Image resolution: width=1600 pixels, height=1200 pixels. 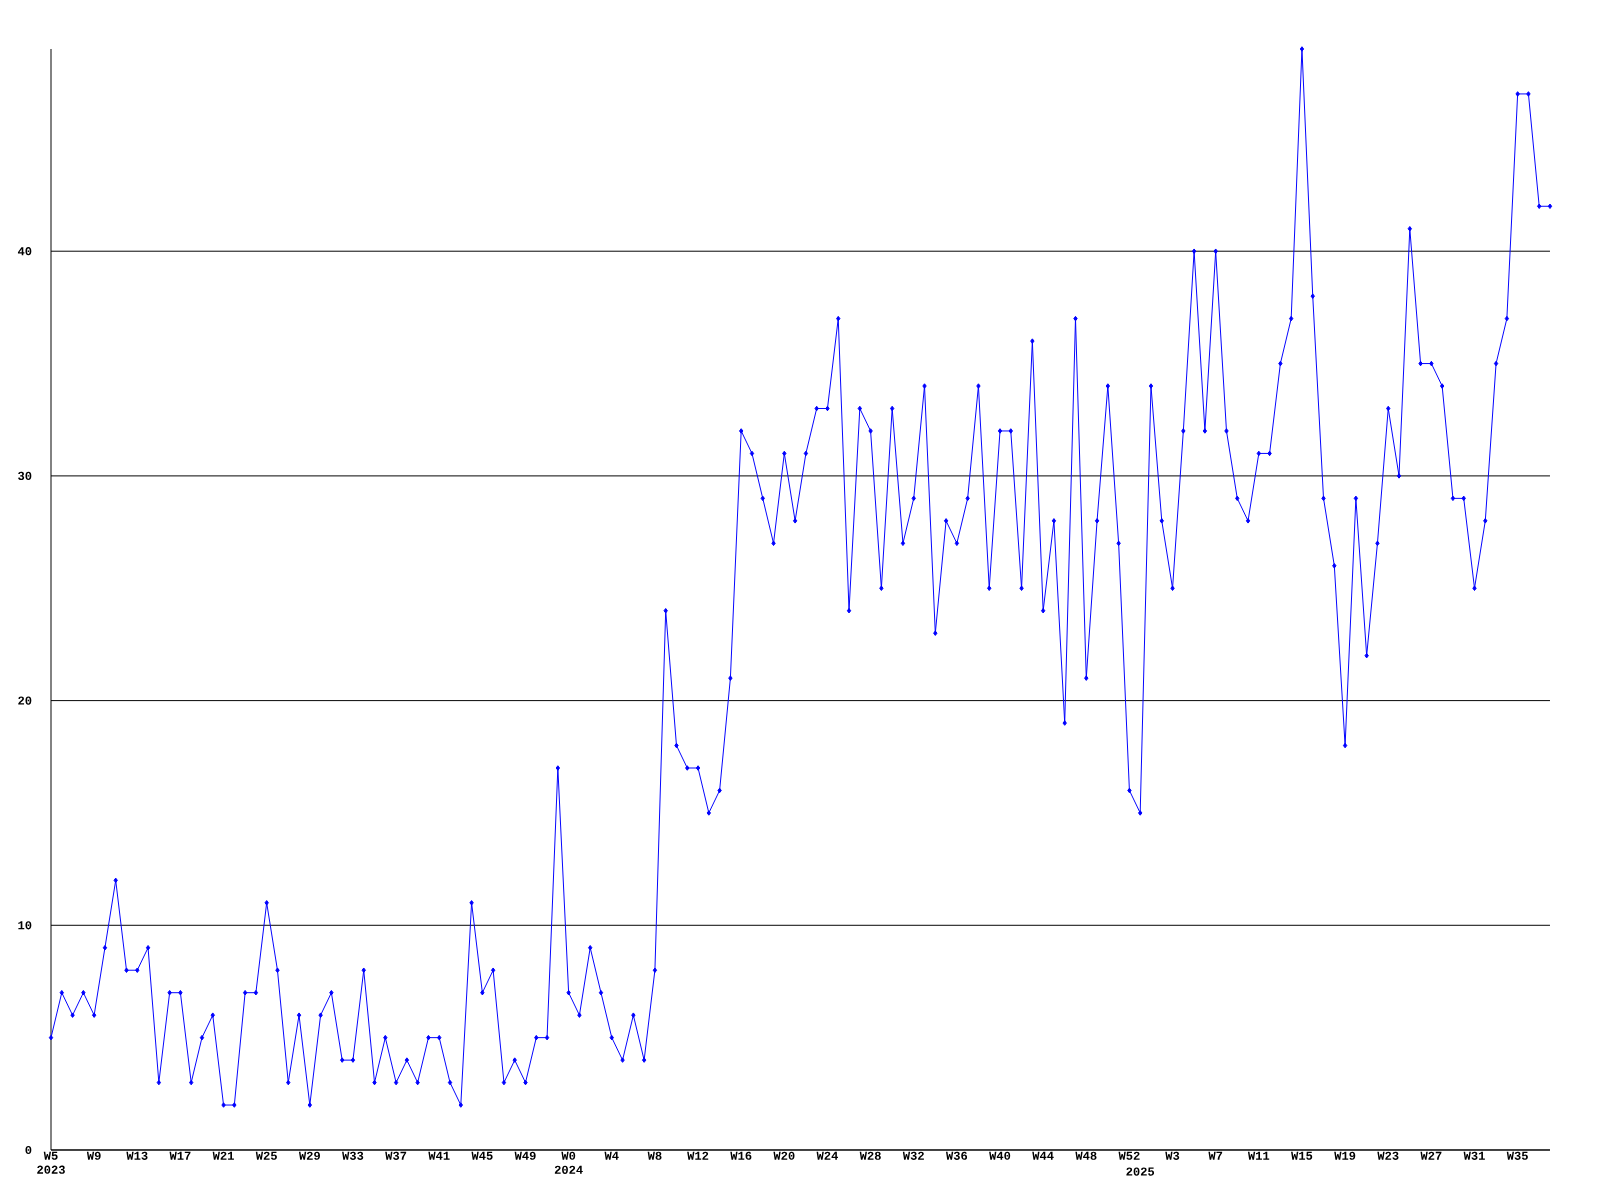 What do you see at coordinates (1140, 1171) in the screenshot?
I see `x-tick-label: 2025` at bounding box center [1140, 1171].